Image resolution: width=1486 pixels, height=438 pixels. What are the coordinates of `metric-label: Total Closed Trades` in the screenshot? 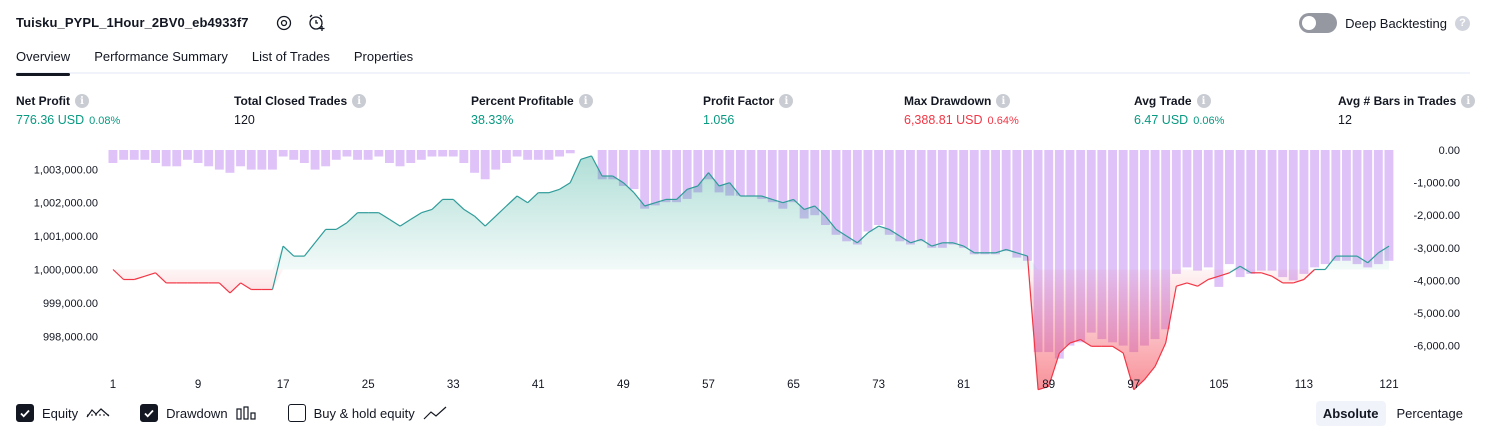 It's located at (291, 101).